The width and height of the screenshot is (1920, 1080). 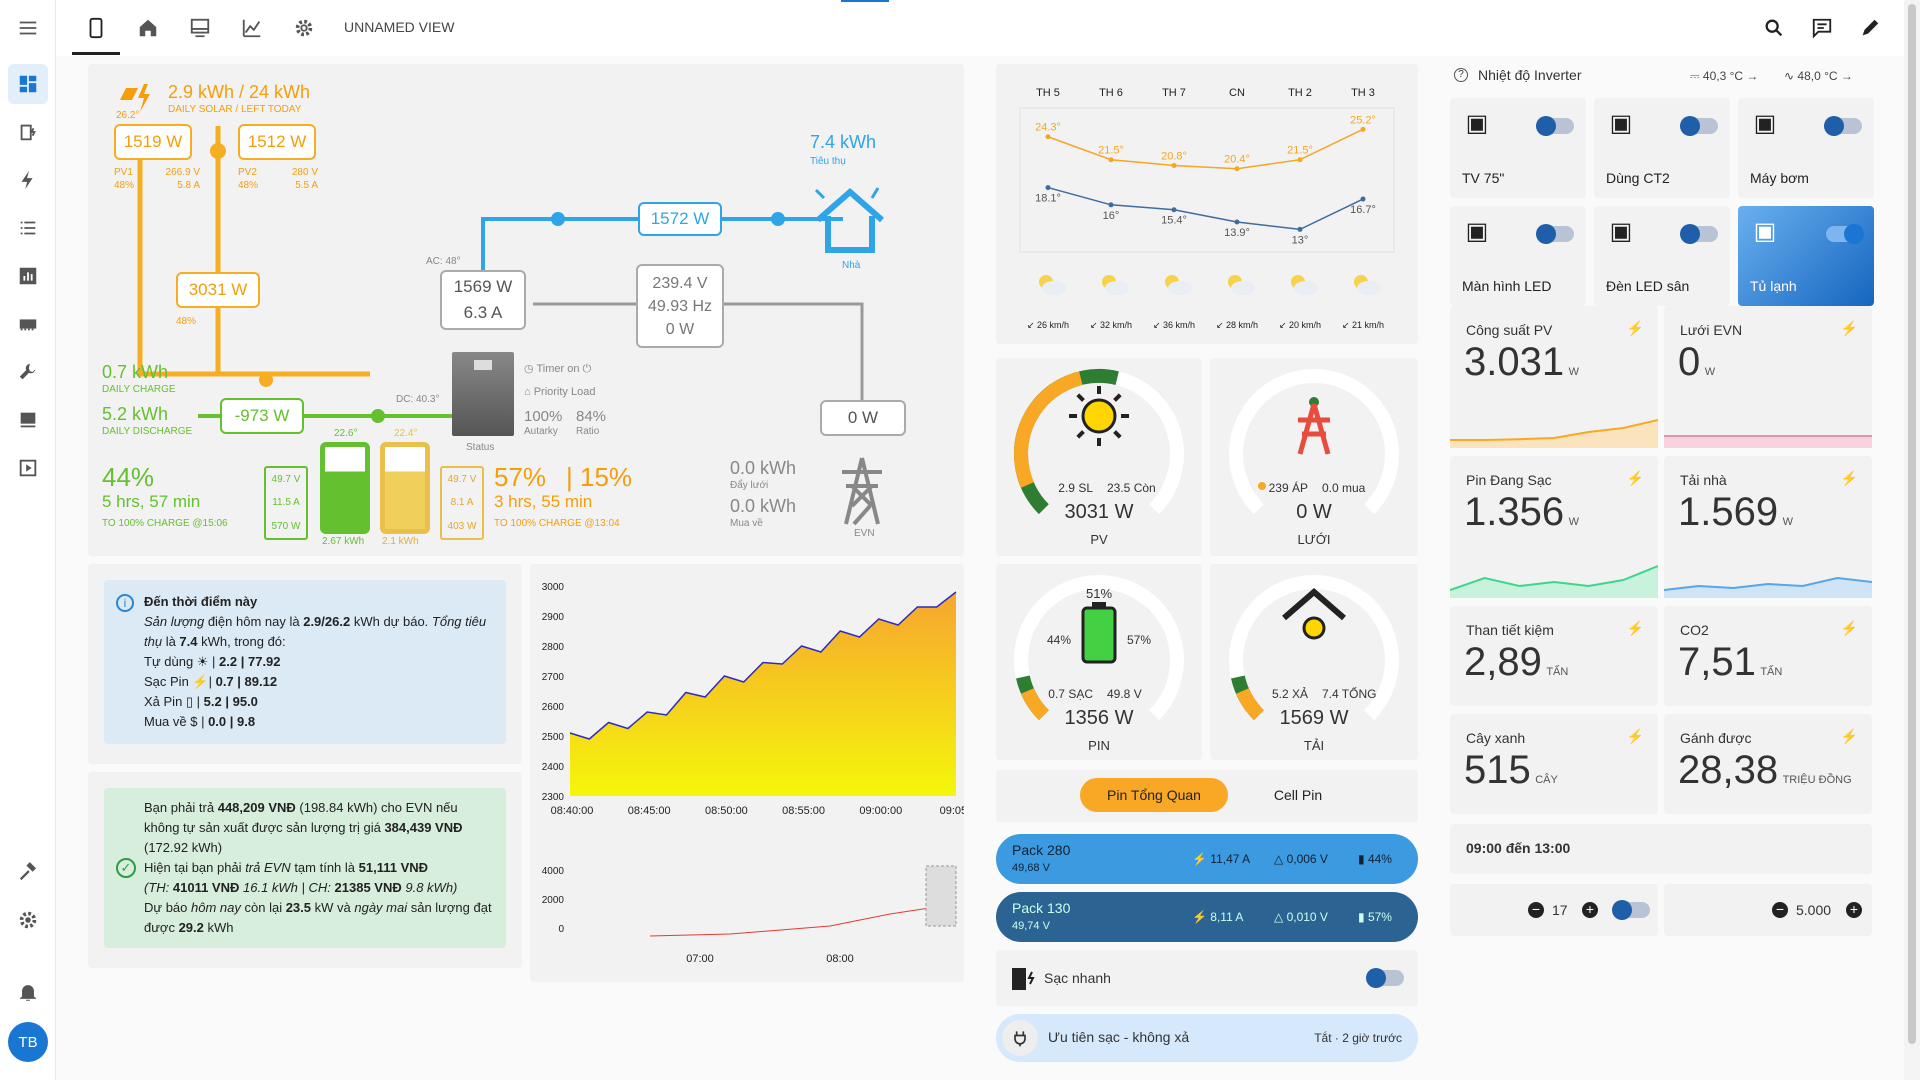 I want to click on stat-card: Pin Đang Sạc ⚡ 1.356 W, so click(x=1554, y=527).